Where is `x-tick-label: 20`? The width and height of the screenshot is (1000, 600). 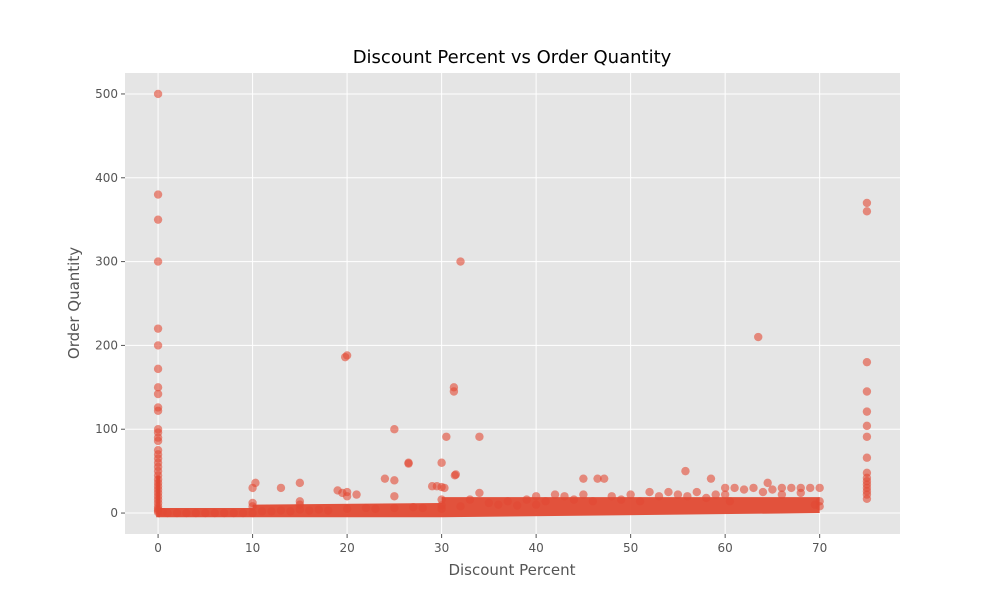 x-tick-label: 20 is located at coordinates (346, 548).